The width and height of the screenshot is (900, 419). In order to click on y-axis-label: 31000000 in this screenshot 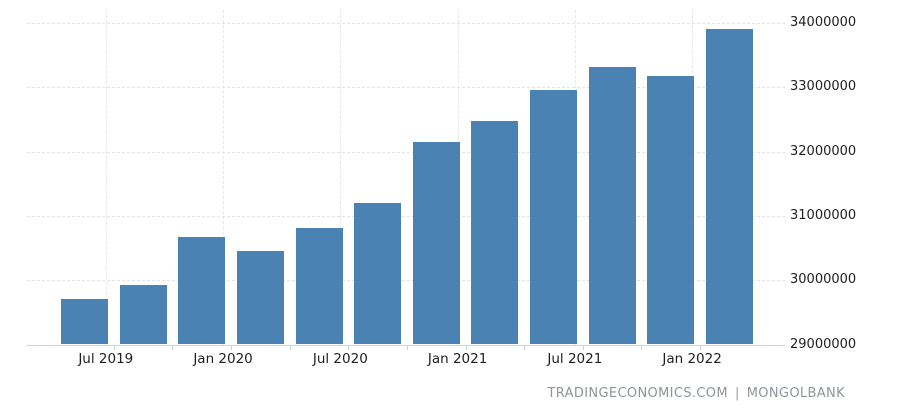, I will do `click(823, 215)`.